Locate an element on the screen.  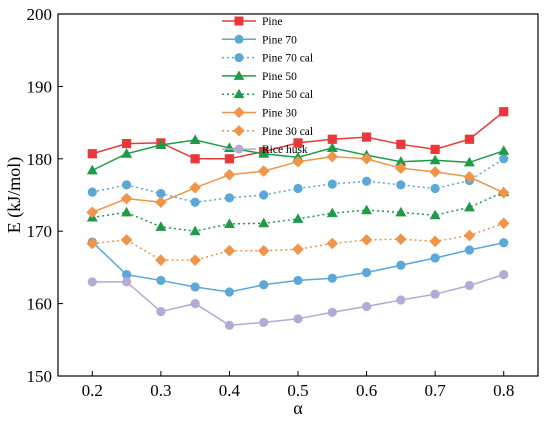
y-tick-label: 190 is located at coordinates (40, 86).